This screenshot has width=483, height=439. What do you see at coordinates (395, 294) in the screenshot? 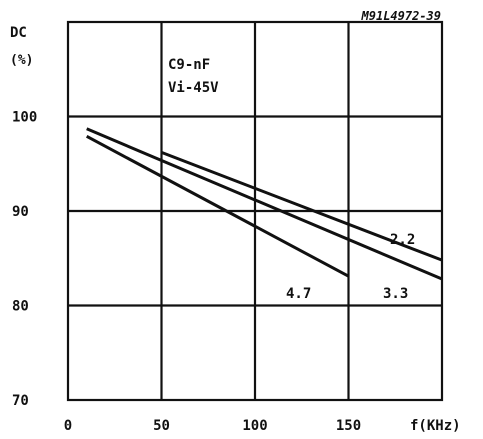
I see `series-label-3-3: 3.3` at bounding box center [395, 294].